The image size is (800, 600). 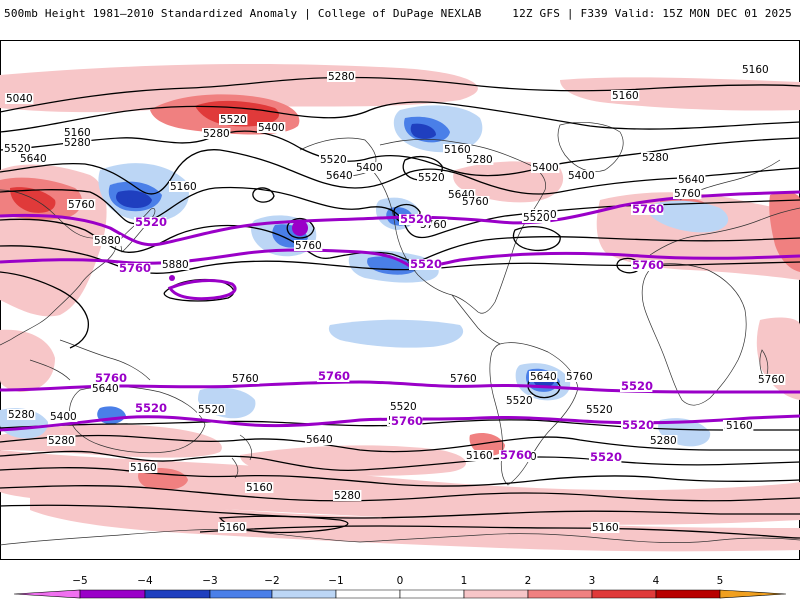 What do you see at coordinates (271, 581) in the screenshot?
I see `legend-tick-label: −2` at bounding box center [271, 581].